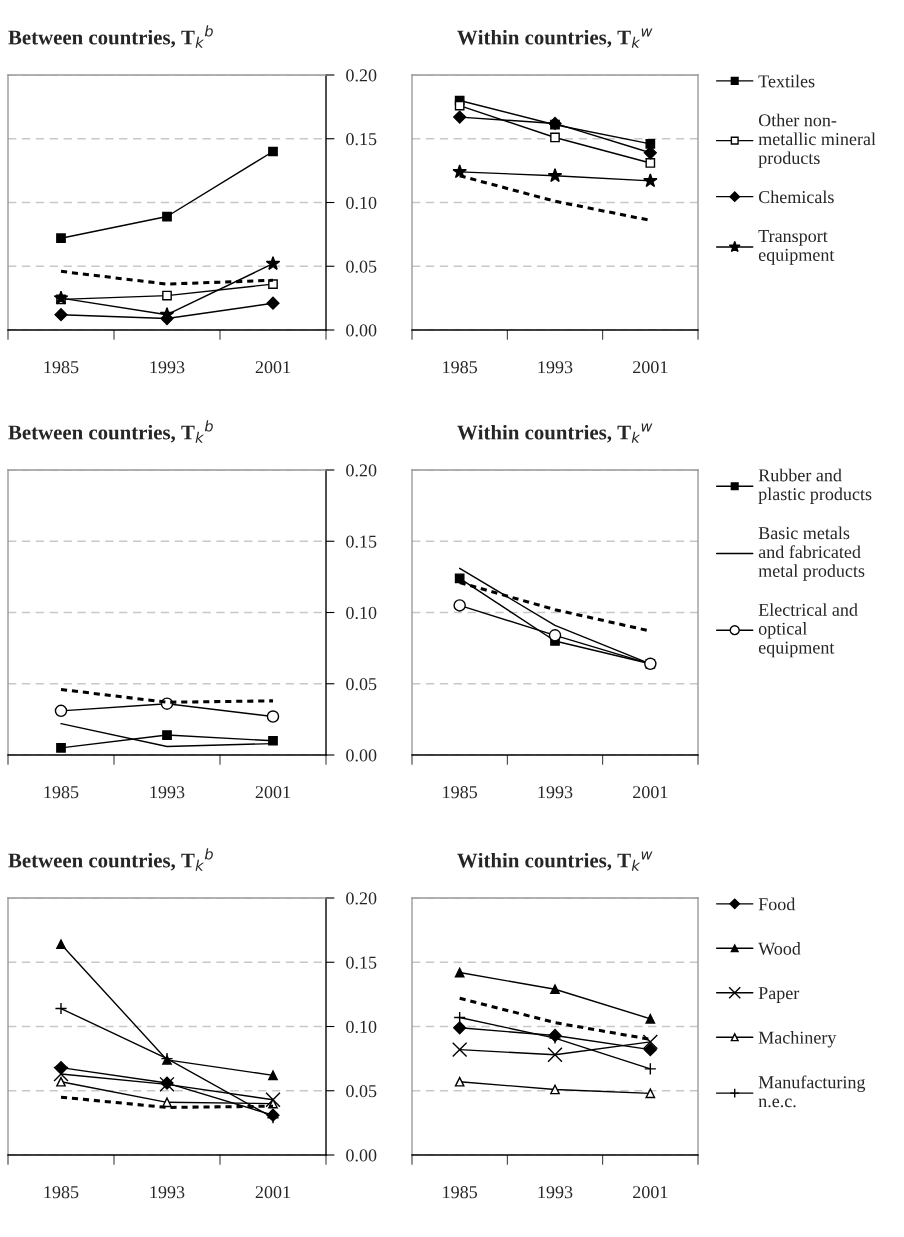 The height and width of the screenshot is (1237, 904). What do you see at coordinates (777, 904) in the screenshot?
I see `legend-label: Food` at bounding box center [777, 904].